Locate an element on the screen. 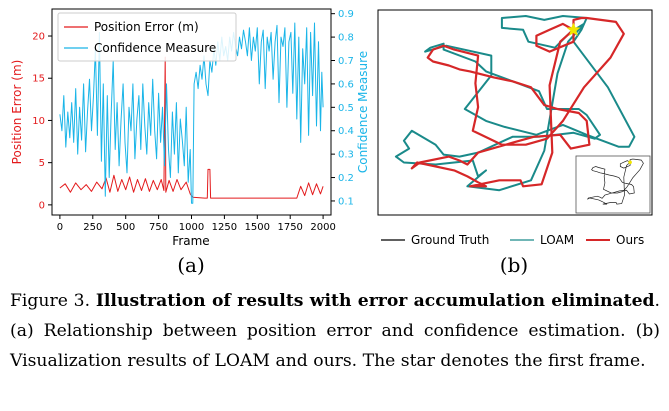 Image resolution: width=669 pixels, height=411 pixels. left-y-axis-ticks: 0 5 10 15 20 is located at coordinates (42, 121).